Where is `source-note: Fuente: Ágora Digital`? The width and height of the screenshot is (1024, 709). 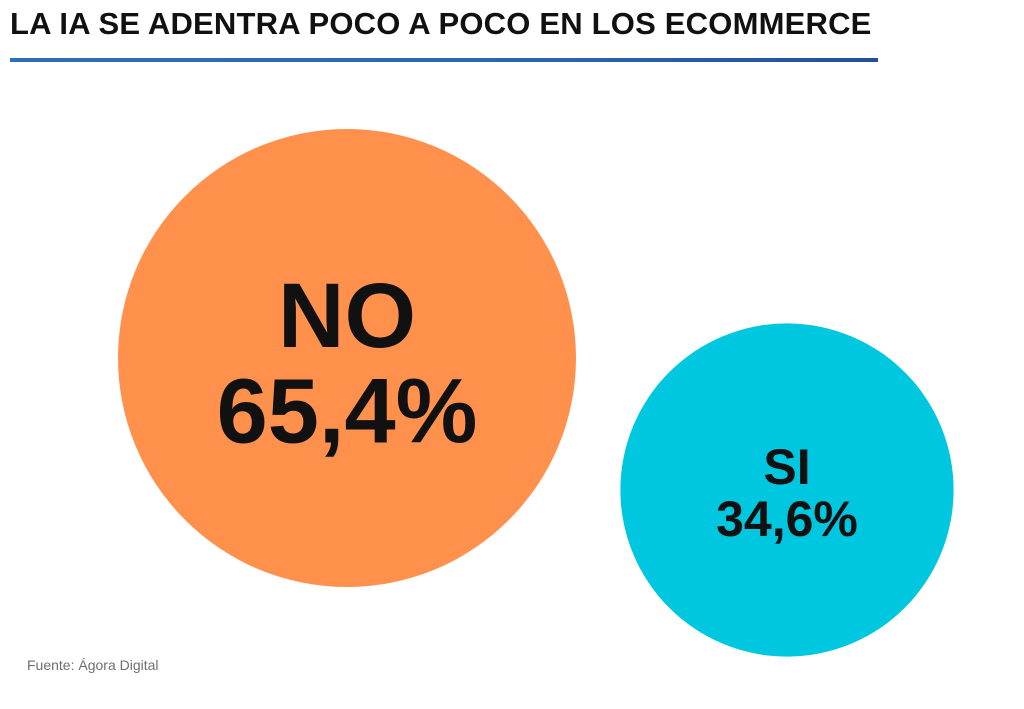
source-note: Fuente: Ágora Digital is located at coordinates (93, 665).